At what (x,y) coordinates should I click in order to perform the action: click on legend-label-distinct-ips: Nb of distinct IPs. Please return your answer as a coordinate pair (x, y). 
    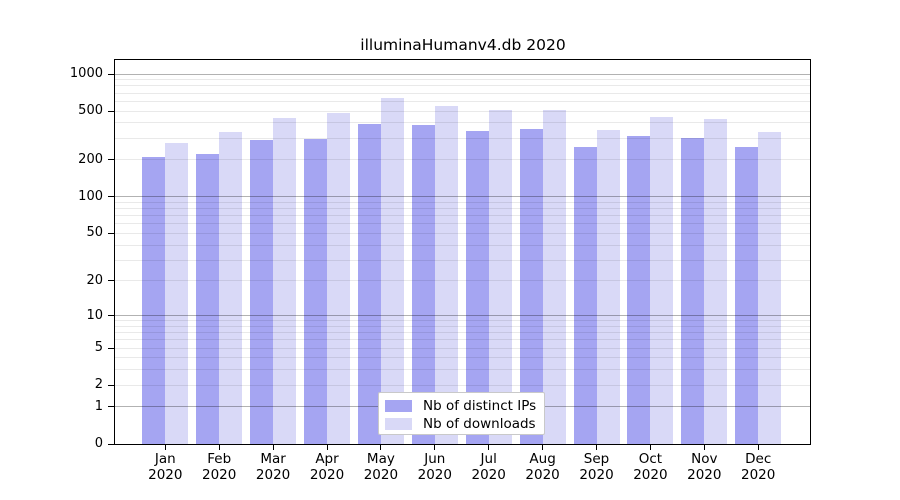
    Looking at the image, I should click on (480, 406).